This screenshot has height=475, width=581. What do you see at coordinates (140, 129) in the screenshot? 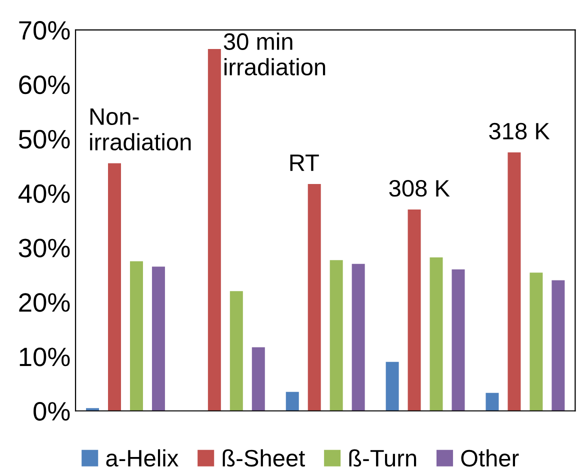
I see `annotation: Non- irradiation` at bounding box center [140, 129].